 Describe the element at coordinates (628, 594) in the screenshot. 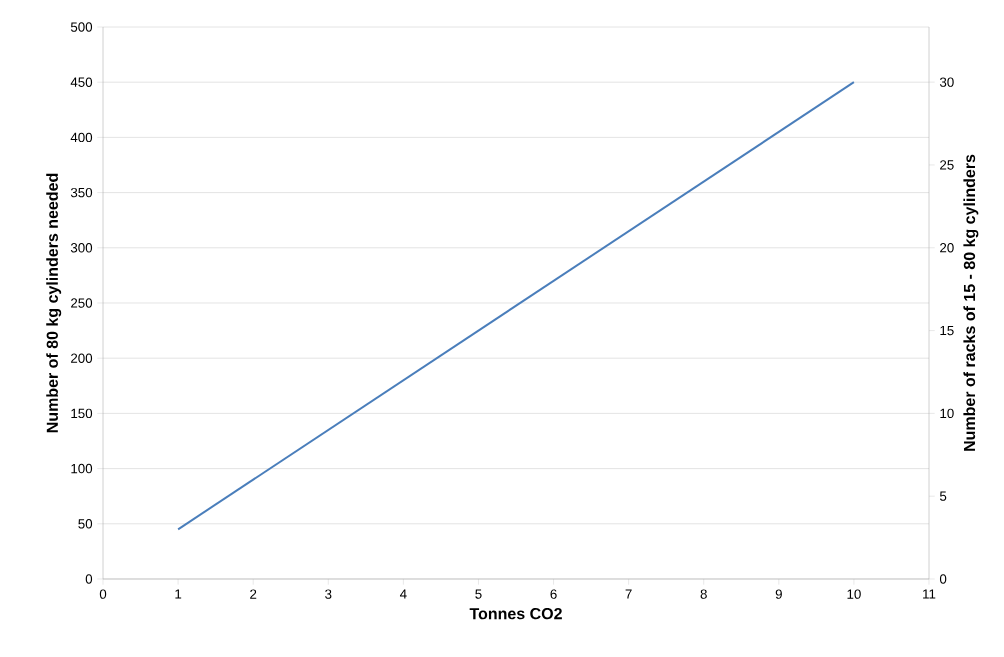

I see `x-tick-label: 7` at that location.